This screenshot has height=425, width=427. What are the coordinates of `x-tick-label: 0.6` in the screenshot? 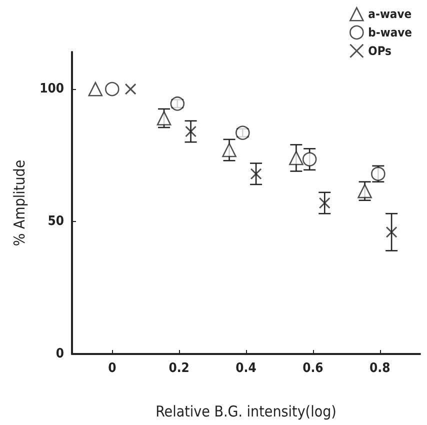 It's located at (313, 368).